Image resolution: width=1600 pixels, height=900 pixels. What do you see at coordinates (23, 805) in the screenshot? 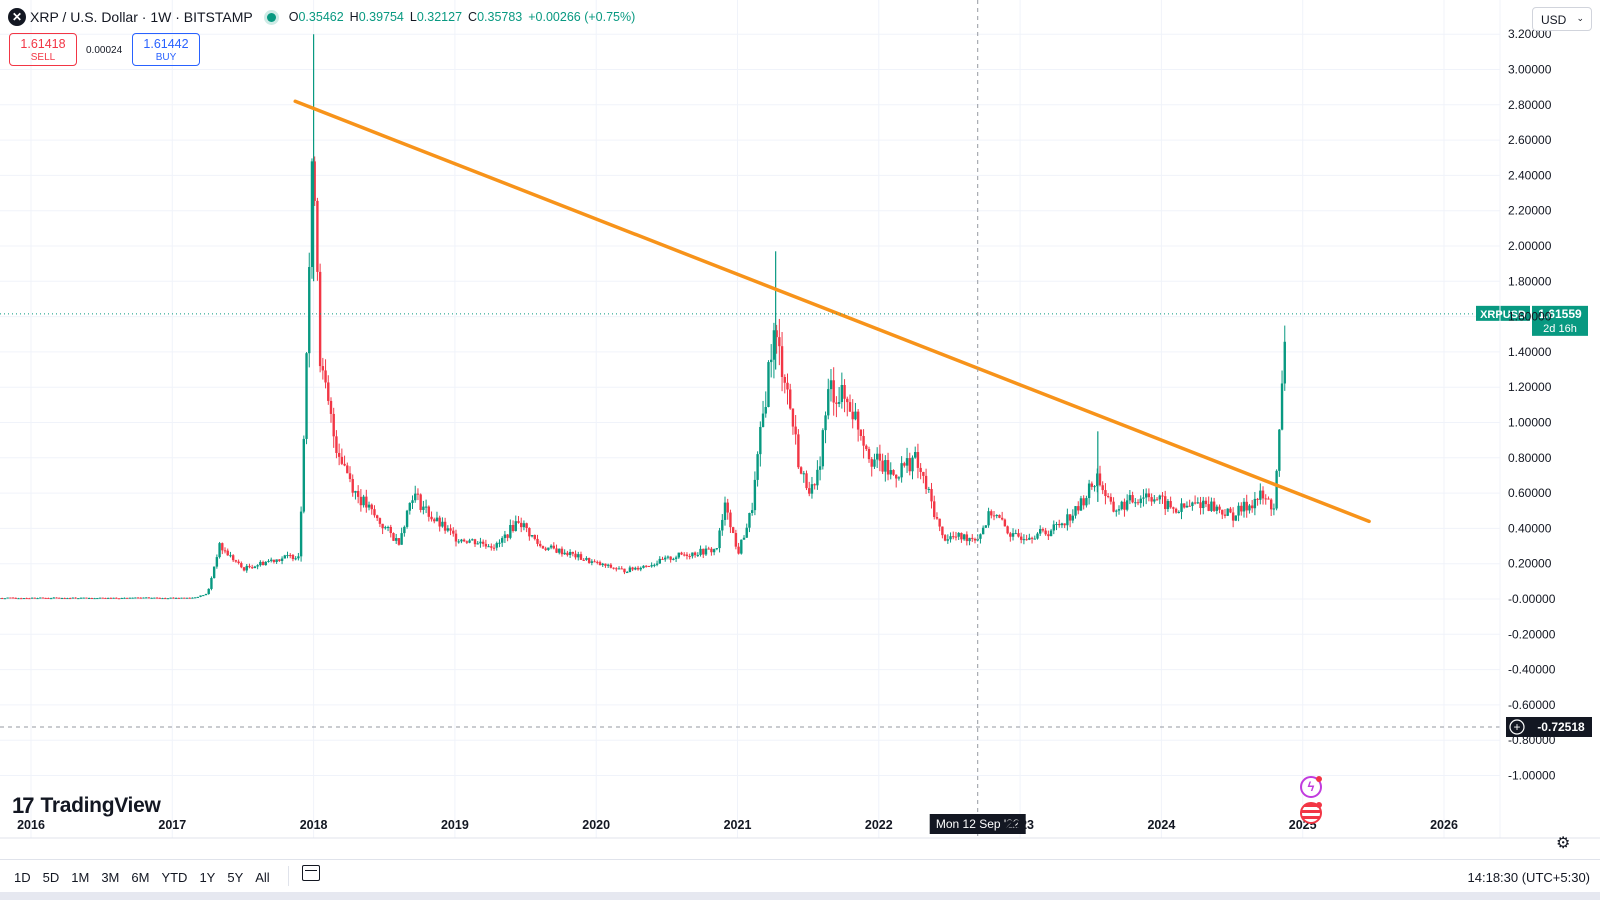
I see `tradingview-mark-icon: 17` at bounding box center [23, 805].